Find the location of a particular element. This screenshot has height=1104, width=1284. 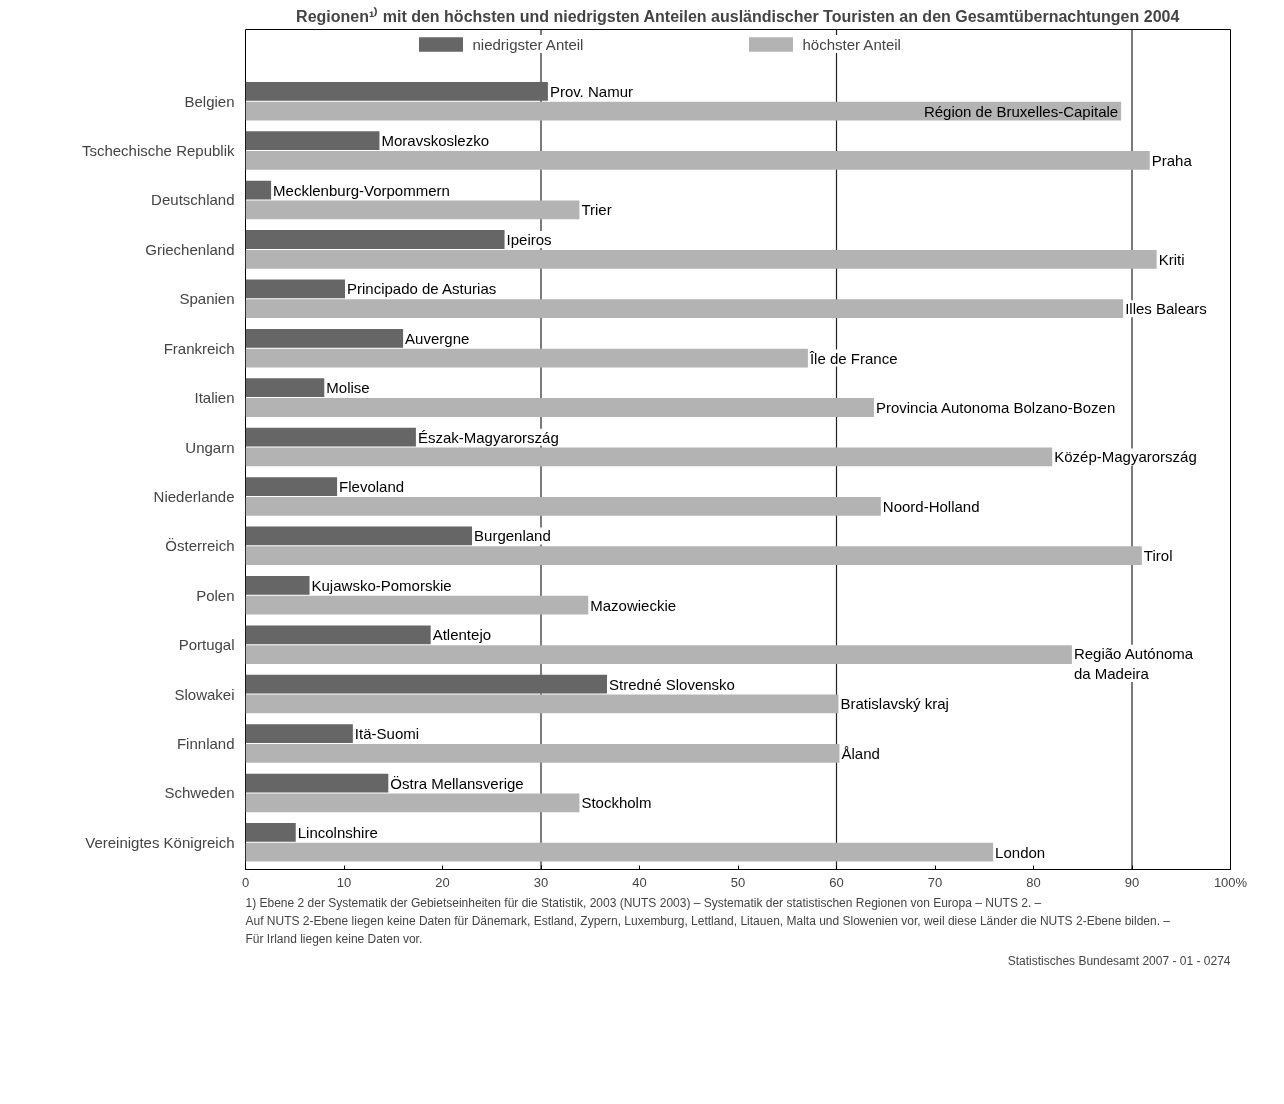

legend-label: höchster Anteil is located at coordinates (852, 44).